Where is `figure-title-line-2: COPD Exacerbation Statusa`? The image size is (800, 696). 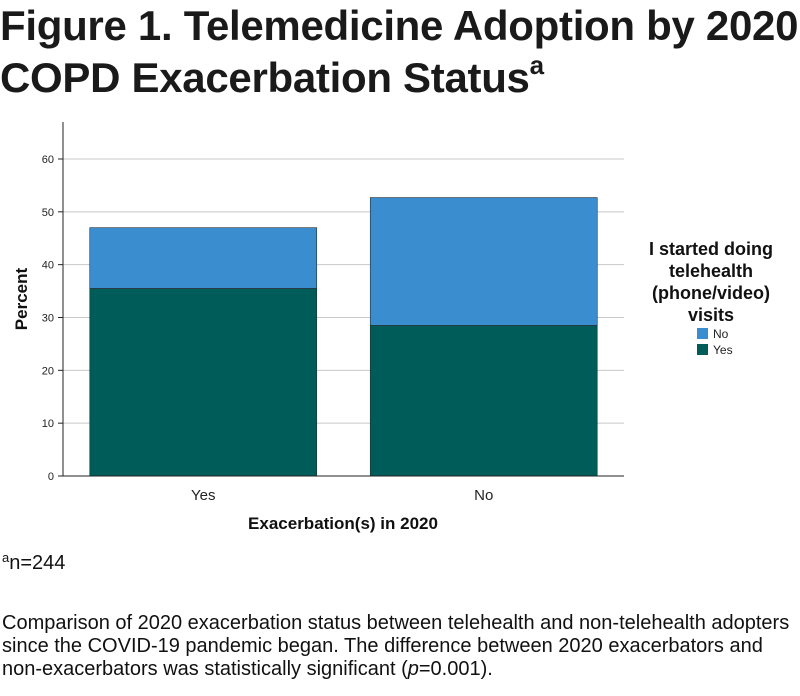 figure-title-line-2: COPD Exacerbation Statusa is located at coordinates (399, 78).